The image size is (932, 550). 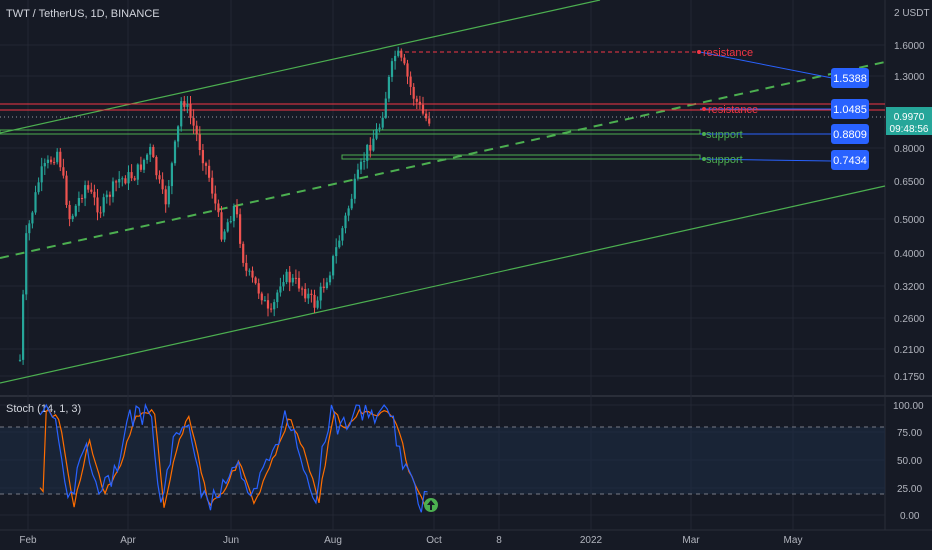 What do you see at coordinates (410, 540) in the screenshot?
I see `time-axis: Feb Apr Jun Aug Oct 8 2022 Mar May` at bounding box center [410, 540].